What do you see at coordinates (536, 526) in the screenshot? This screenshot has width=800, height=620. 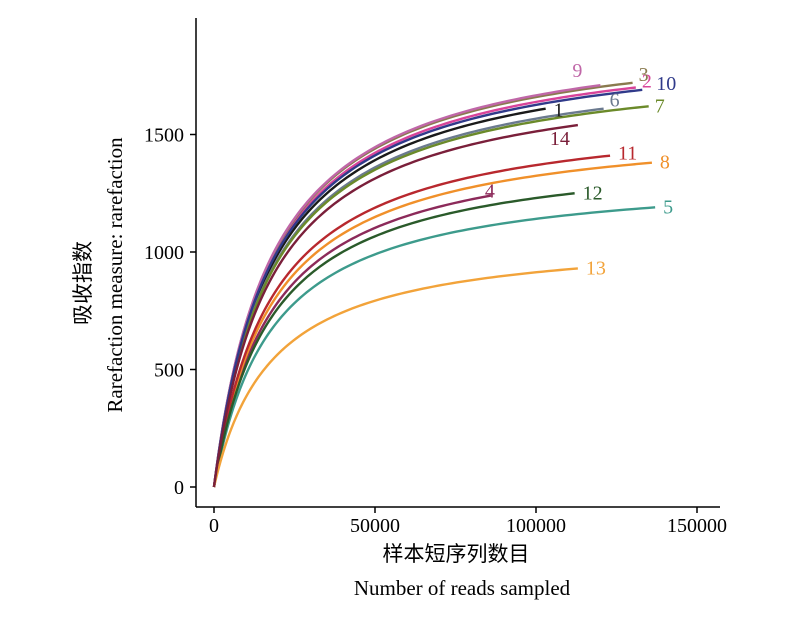 I see `x-tick-label: 100000` at bounding box center [536, 526].